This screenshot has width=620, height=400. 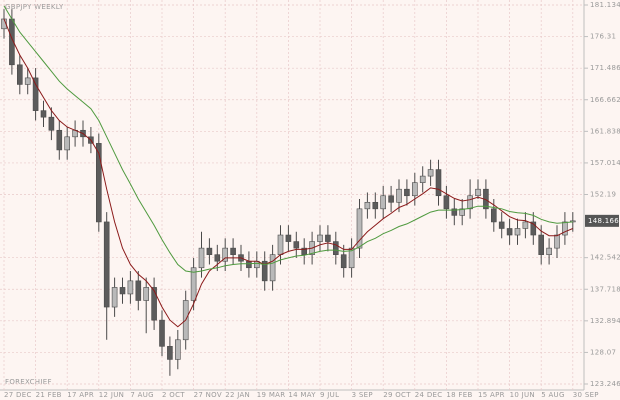 I want to click on y-tick-label: 171.486, so click(x=605, y=68).